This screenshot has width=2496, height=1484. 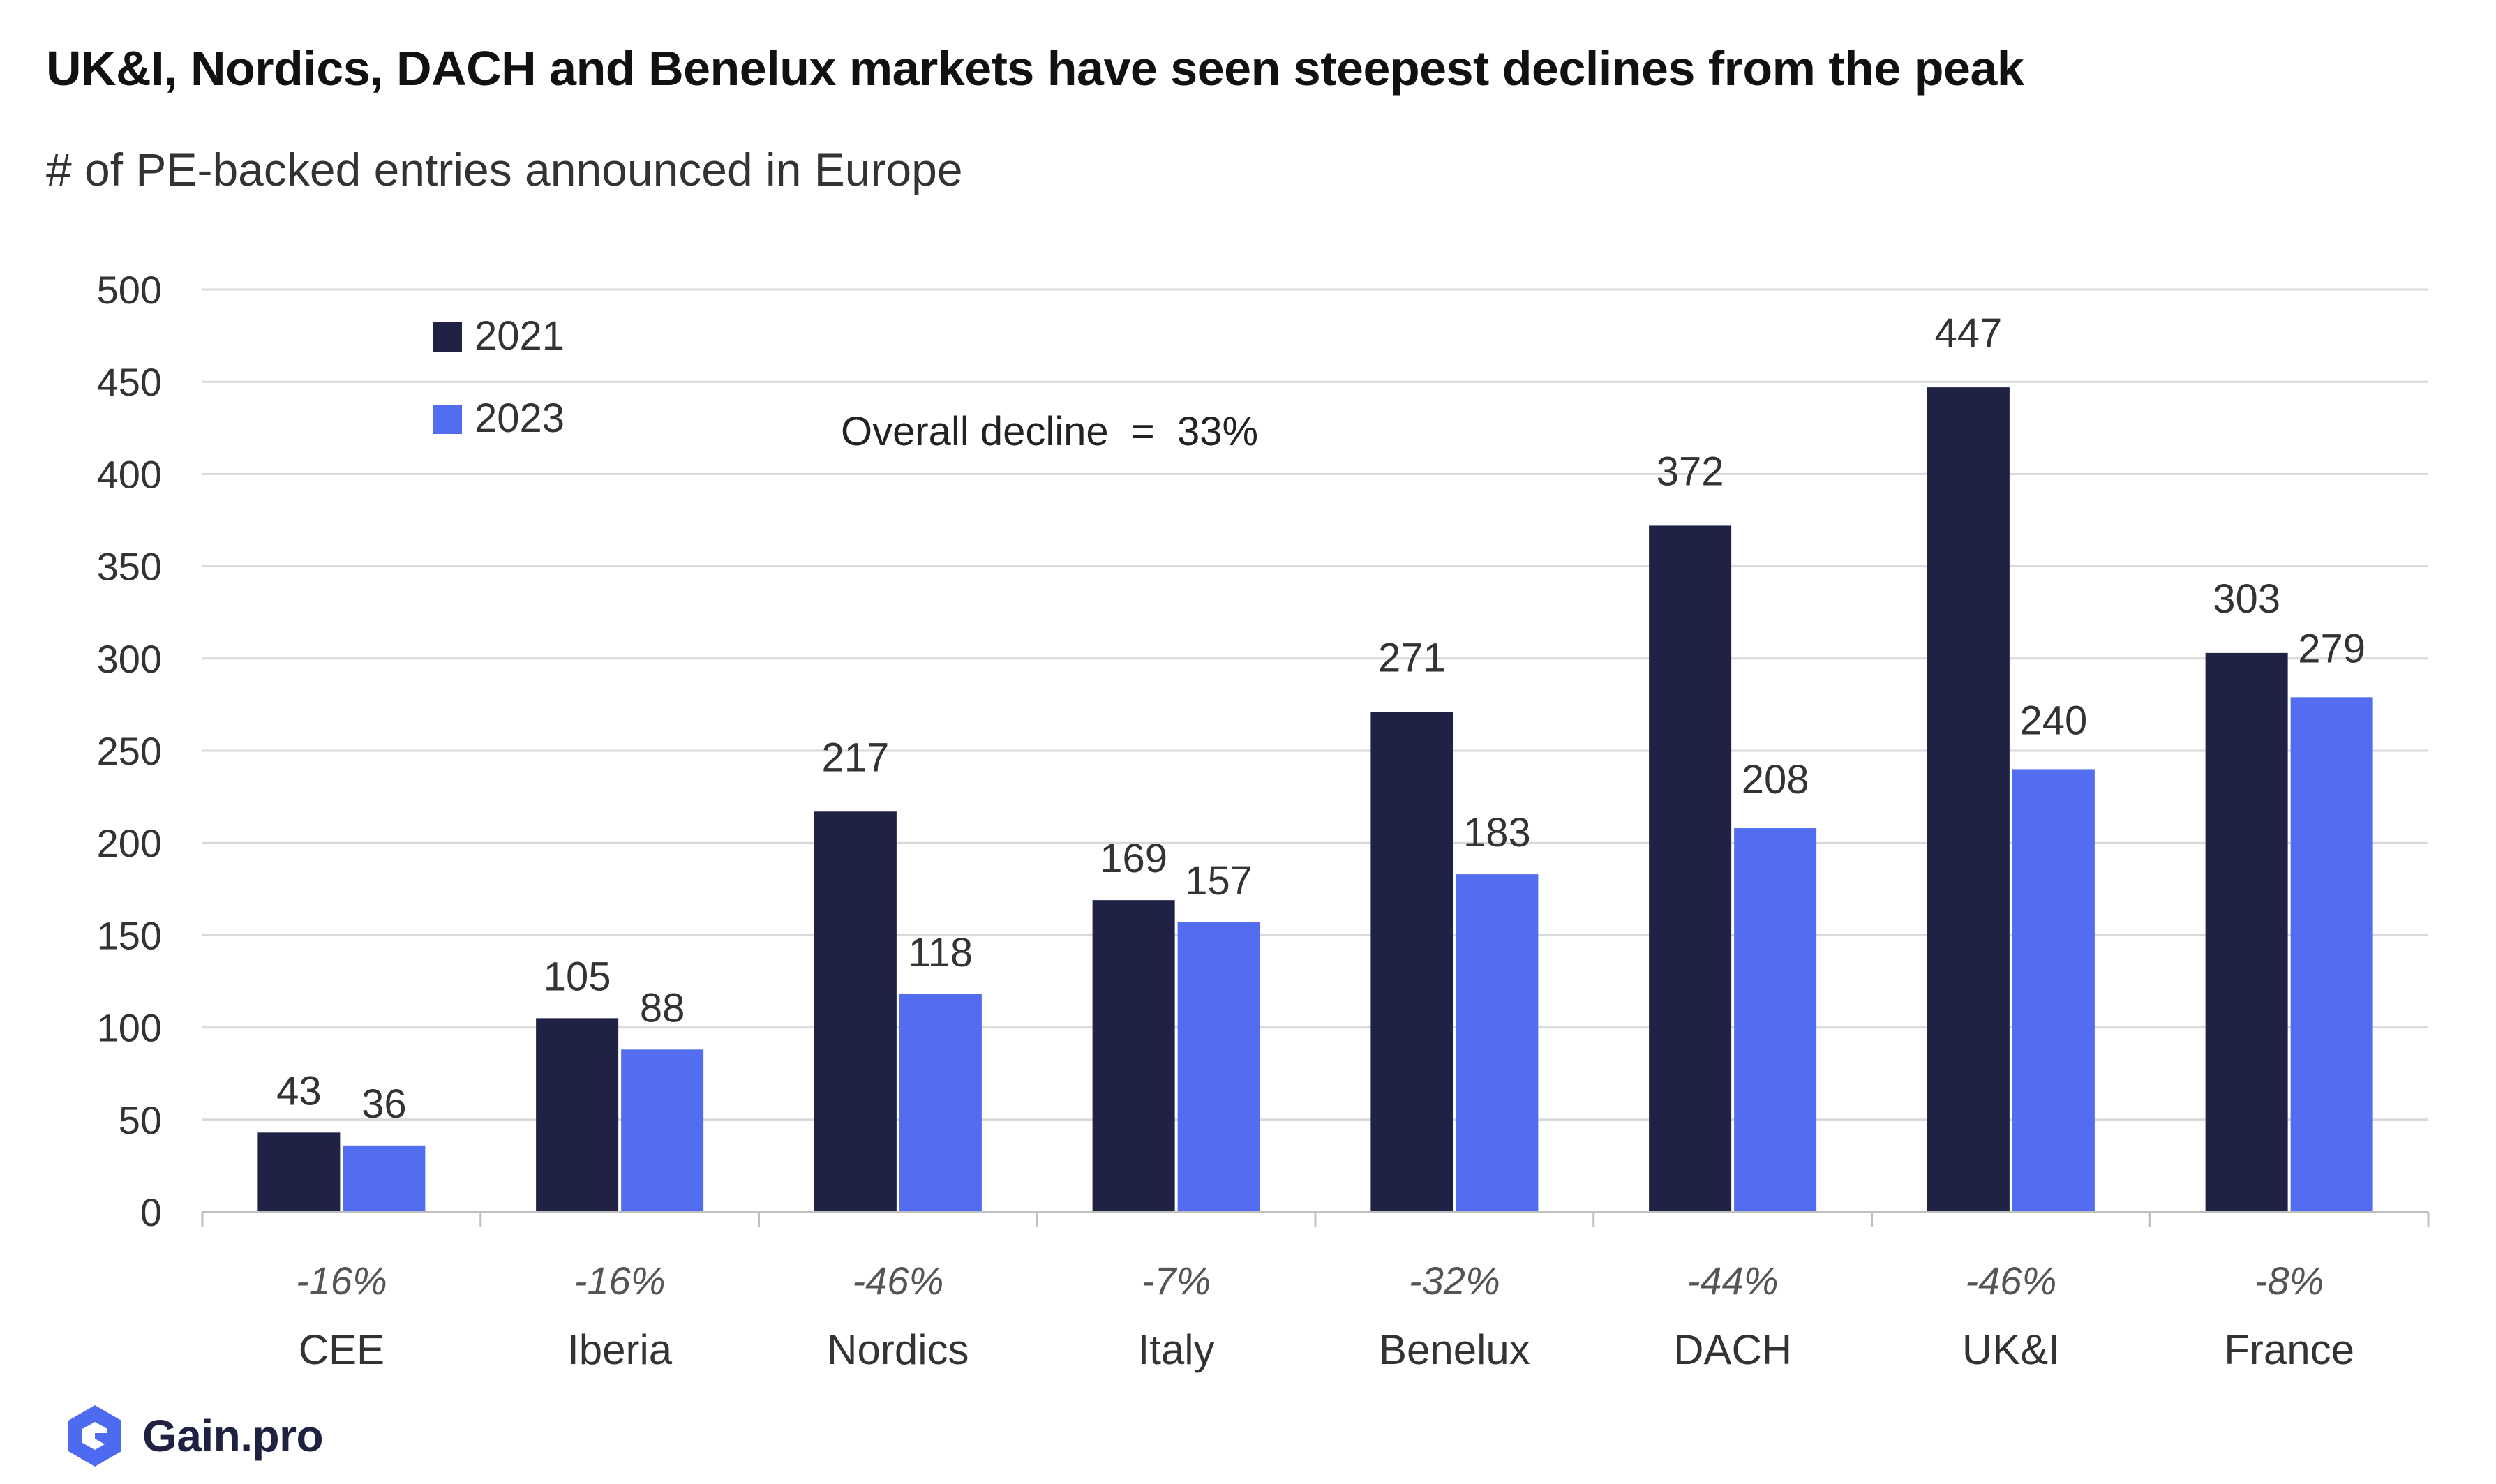 I want to click on data-label-2023-Nordics: 118, so click(x=941, y=953).